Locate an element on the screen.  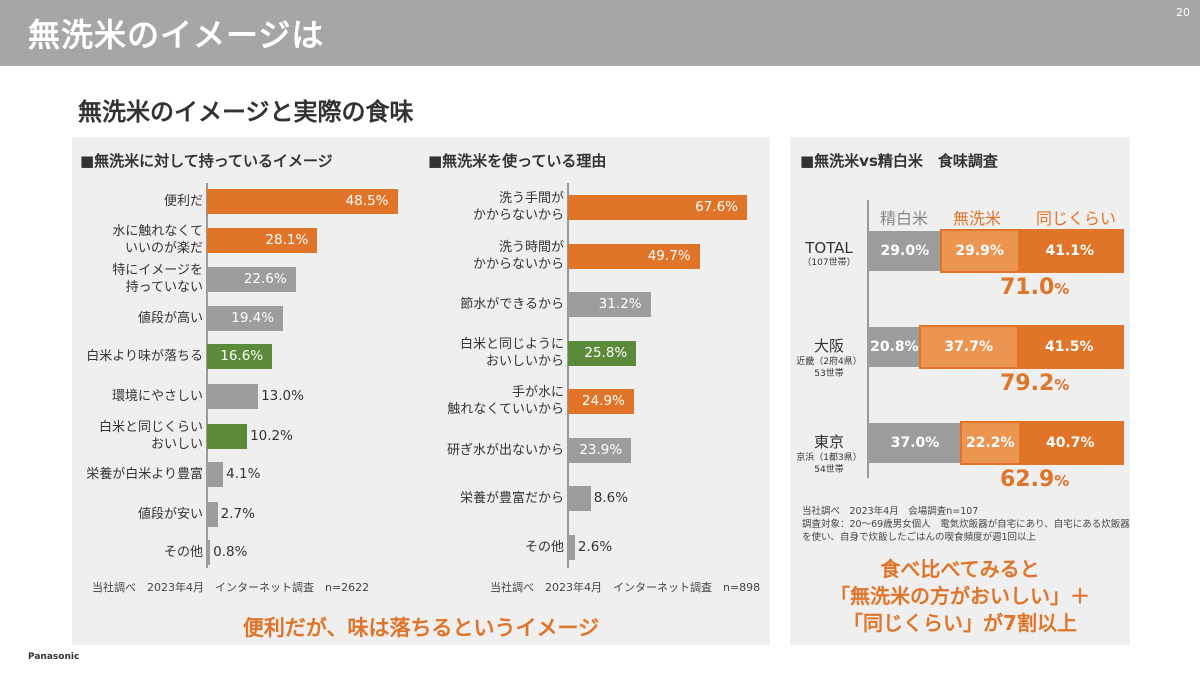
bar-value-label: 24.9% is located at coordinates (603, 400).